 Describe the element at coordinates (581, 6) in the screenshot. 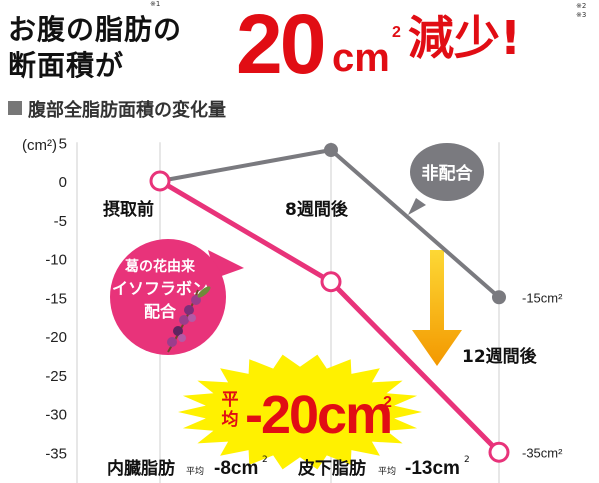

I see `footnote-mark-2: ※2` at that location.